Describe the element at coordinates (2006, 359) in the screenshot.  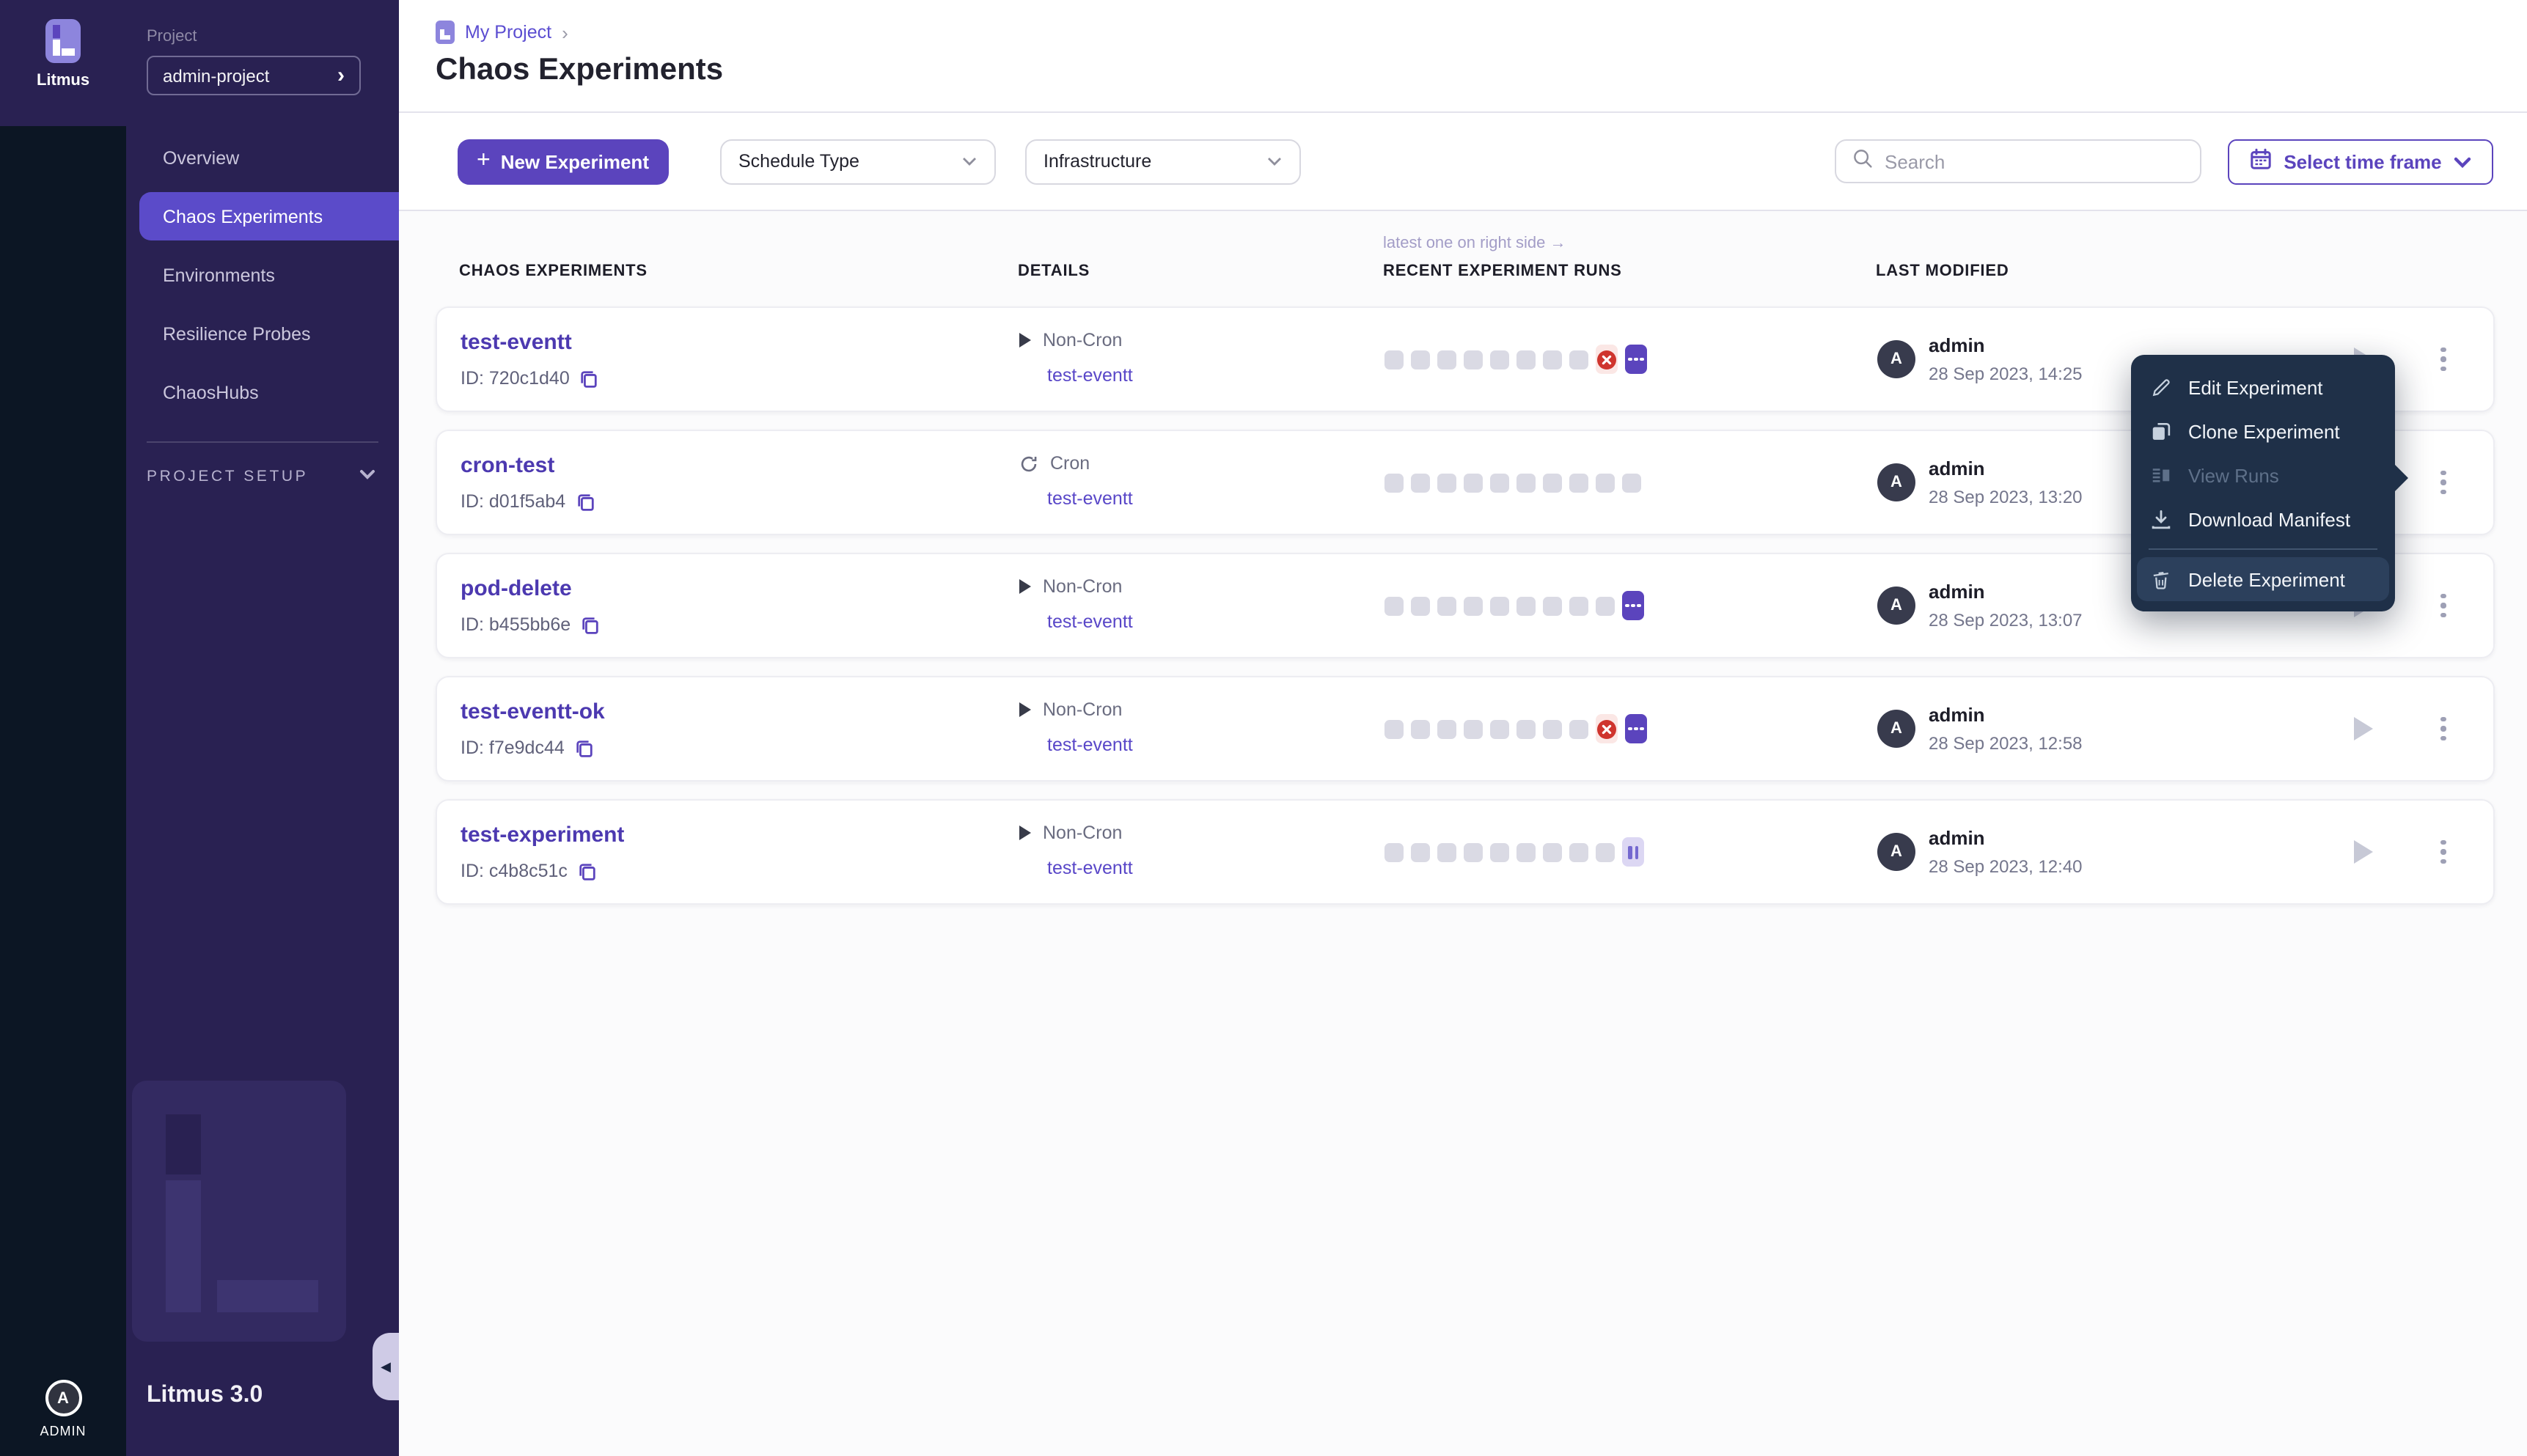
I see `last-modified-text: admin 28 Sep 2023, 14:25` at that location.